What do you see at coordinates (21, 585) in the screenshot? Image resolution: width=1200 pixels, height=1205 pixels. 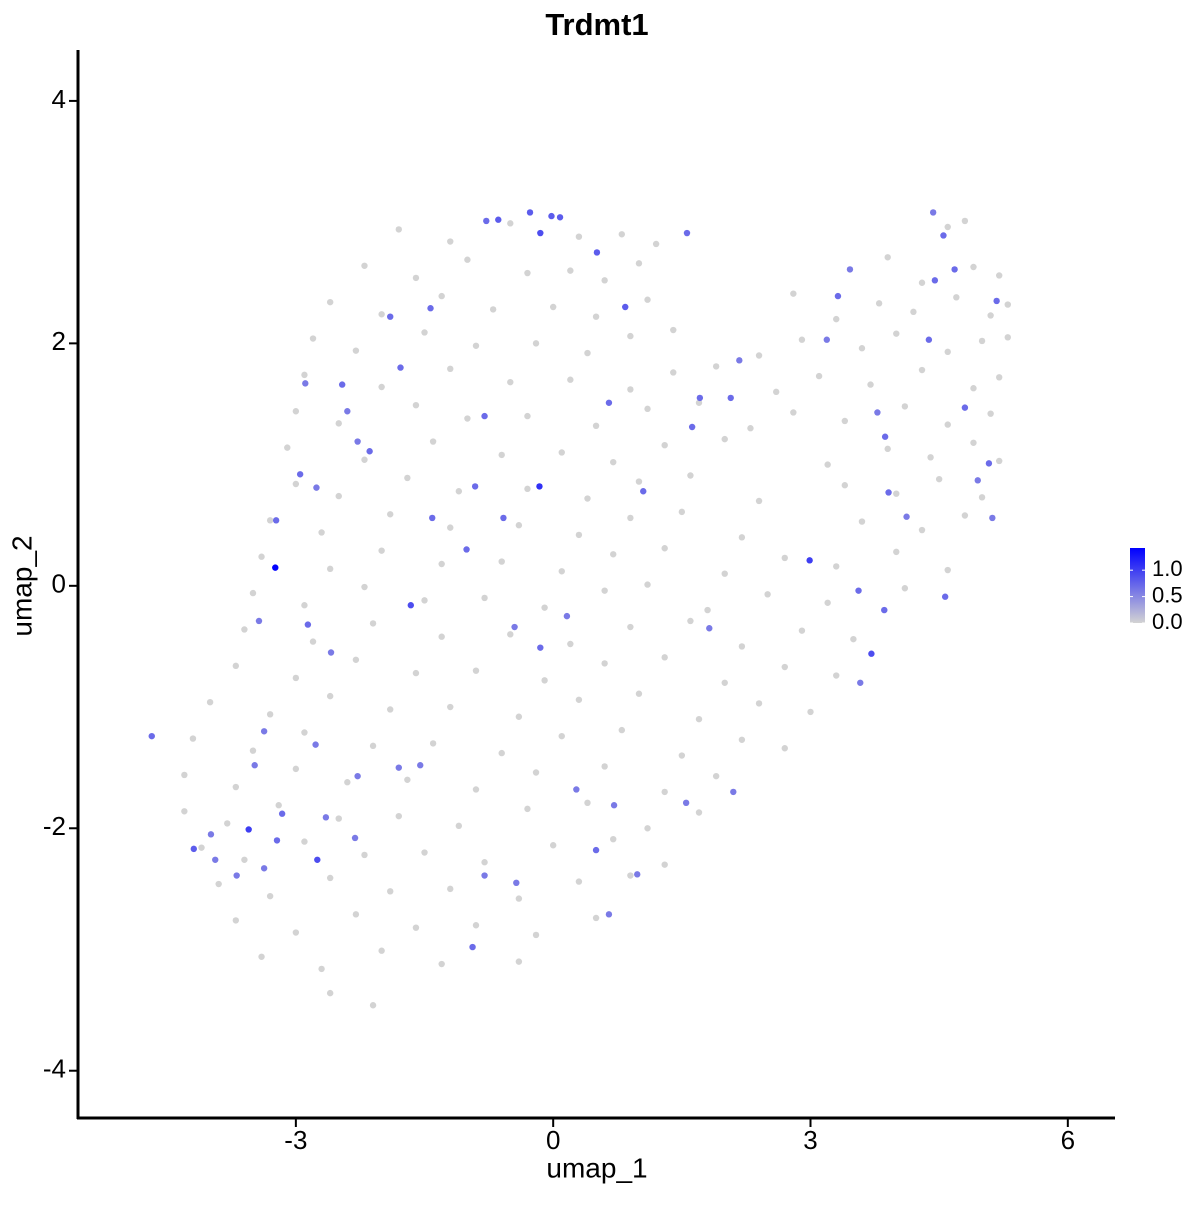 I see `y-axis-title: umap_2` at bounding box center [21, 585].